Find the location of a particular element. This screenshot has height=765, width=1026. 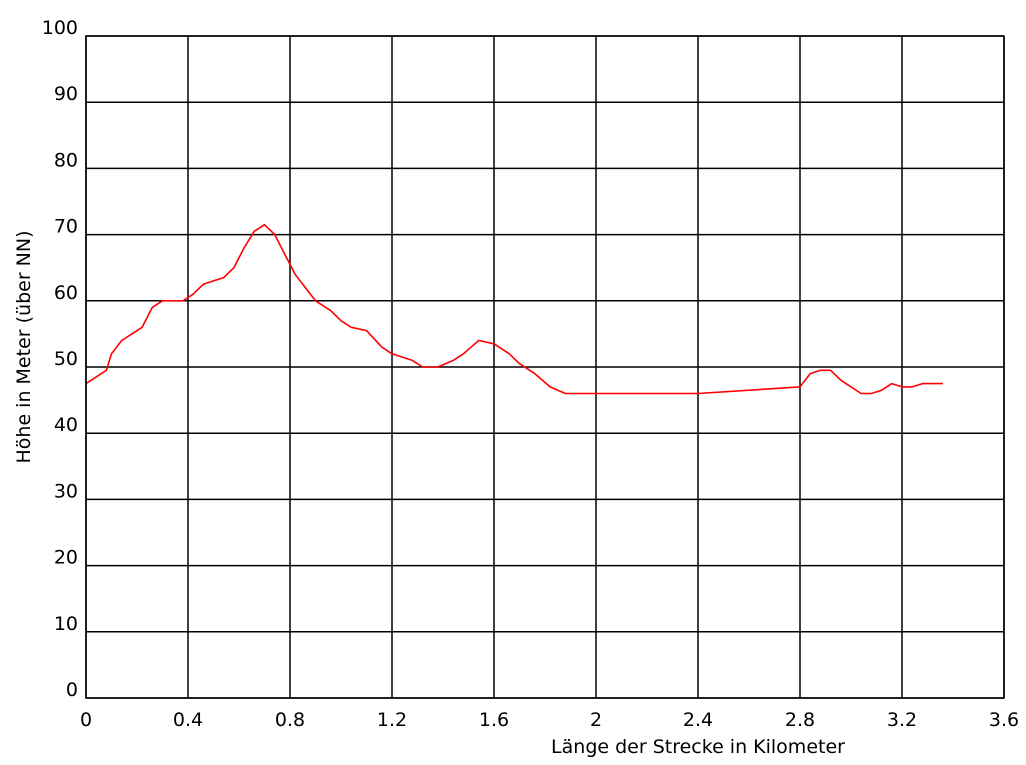

y-axis-title: Höhe in Meter (über NN) is located at coordinates (24, 346).